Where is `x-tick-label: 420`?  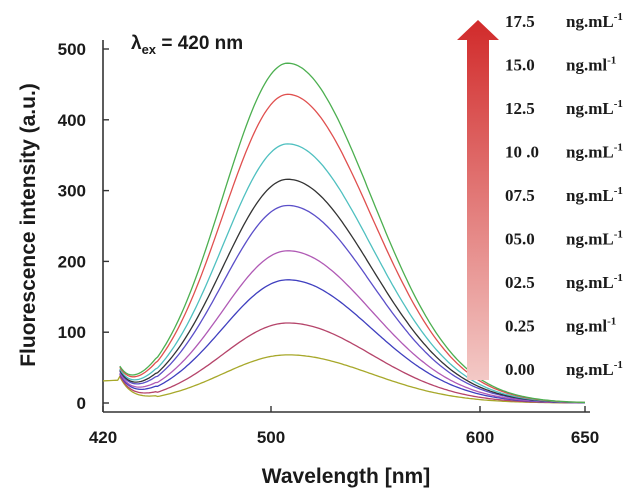
x-tick-label: 420 is located at coordinates (103, 437).